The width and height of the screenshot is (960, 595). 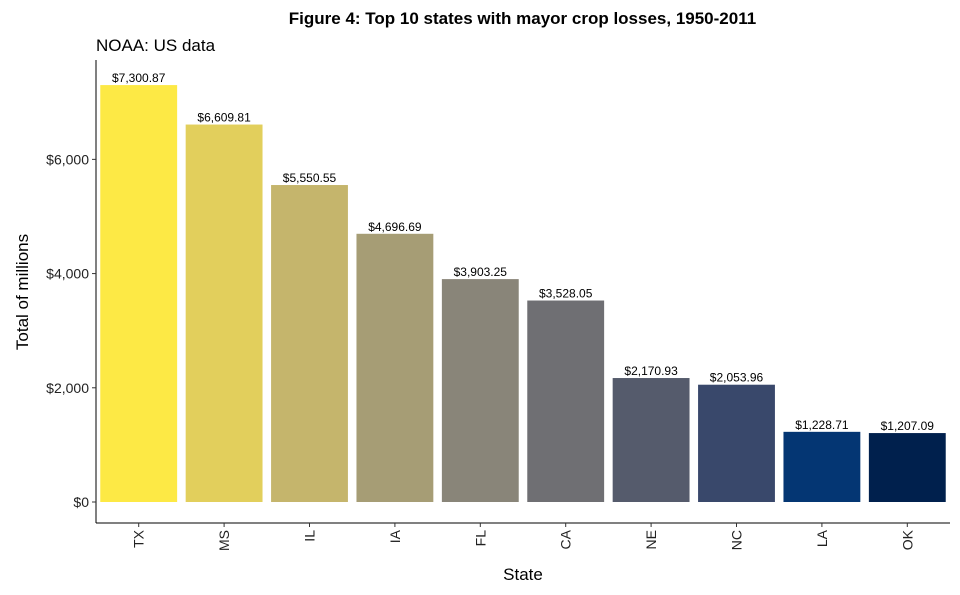 I want to click on chart-subtitle: NOAA: US data, so click(x=156, y=45).